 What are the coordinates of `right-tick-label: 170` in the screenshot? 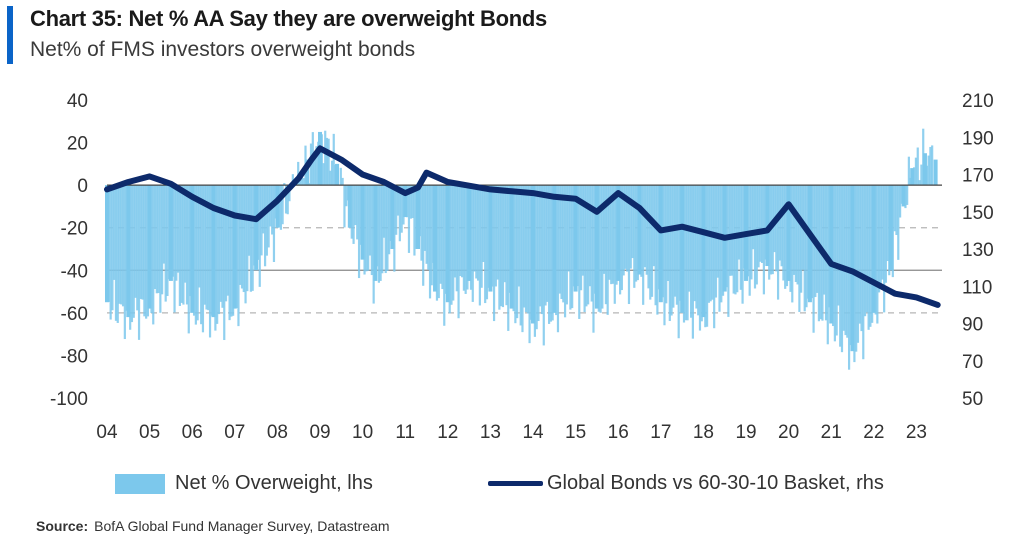 It's located at (978, 176).